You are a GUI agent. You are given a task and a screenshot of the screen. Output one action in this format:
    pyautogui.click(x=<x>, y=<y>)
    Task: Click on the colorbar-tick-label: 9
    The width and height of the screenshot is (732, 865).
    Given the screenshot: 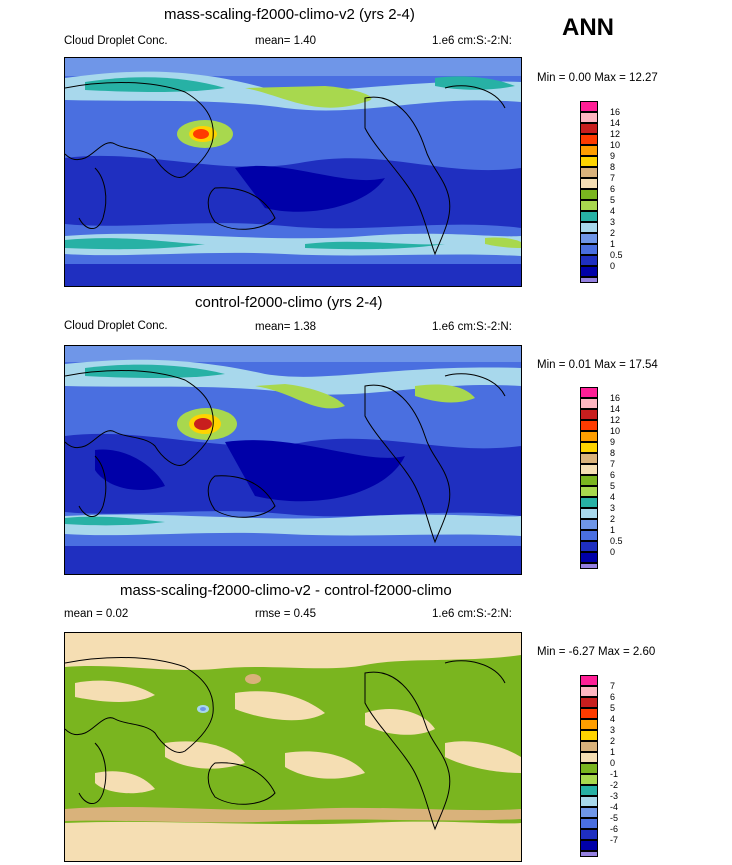 What is the action you would take?
    pyautogui.click(x=613, y=442)
    